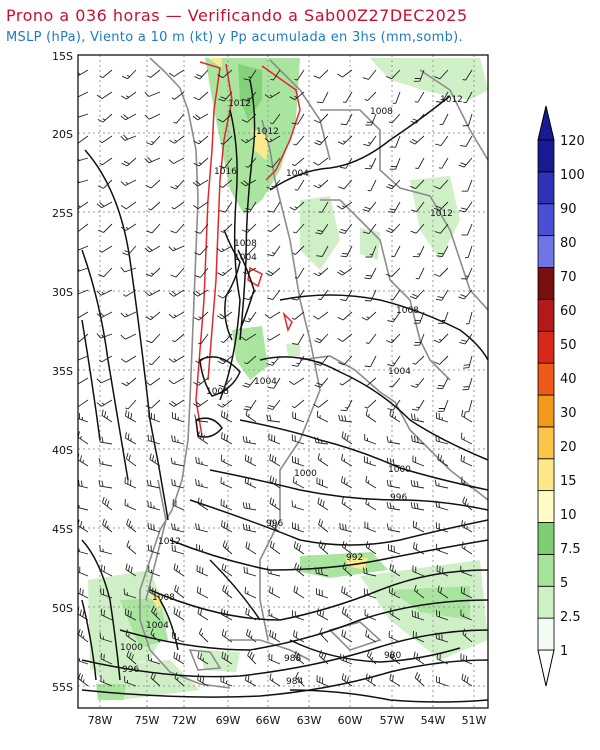 The width and height of the screenshot is (600, 750). Describe the element at coordinates (62, 292) in the screenshot. I see `lat-label: 30S` at that location.